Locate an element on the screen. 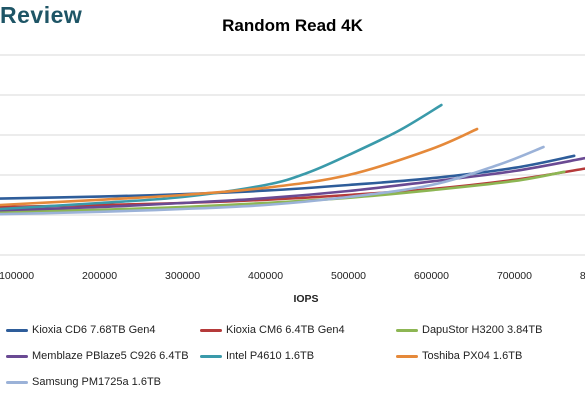 The image size is (585, 401). legend-label: Samsung PM1725a 1.6TB is located at coordinates (97, 382).